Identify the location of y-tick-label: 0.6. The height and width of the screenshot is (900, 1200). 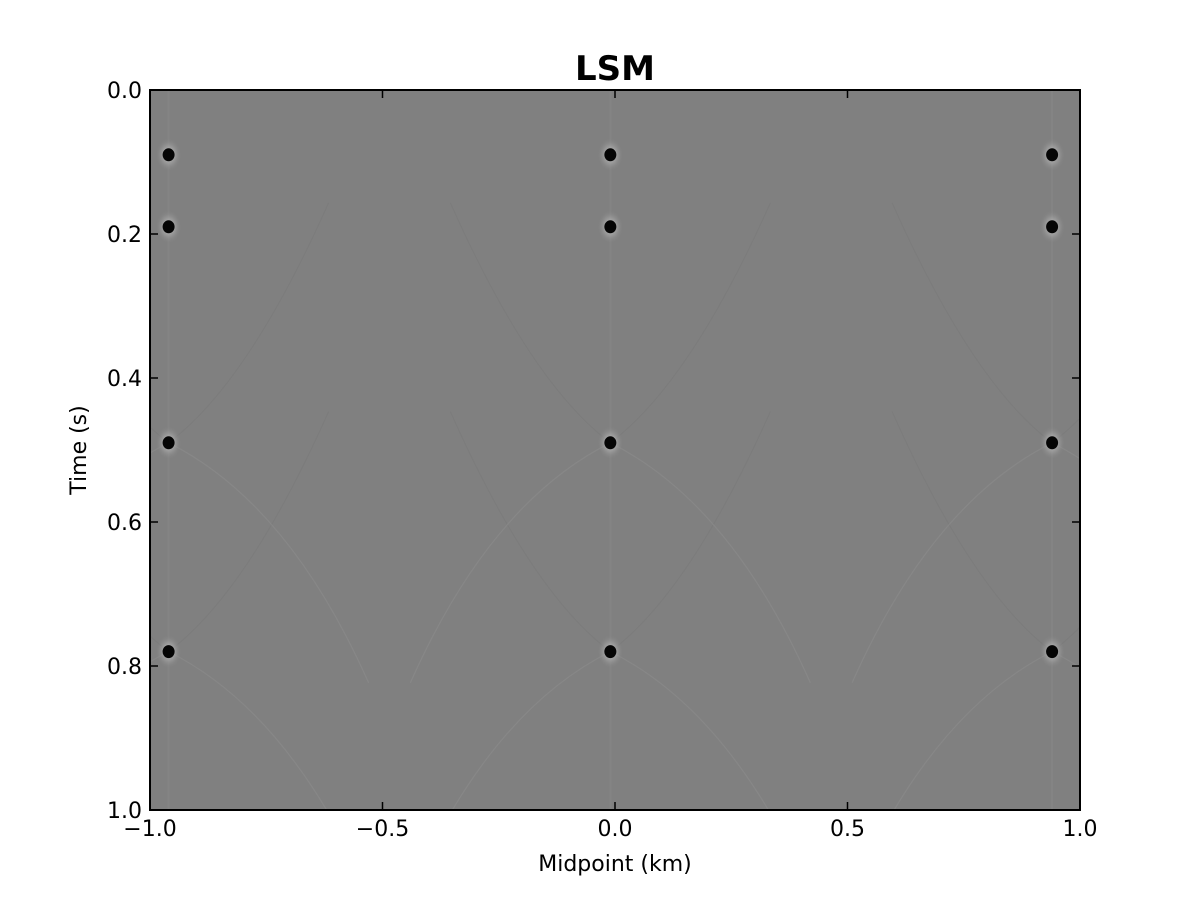
(124, 523).